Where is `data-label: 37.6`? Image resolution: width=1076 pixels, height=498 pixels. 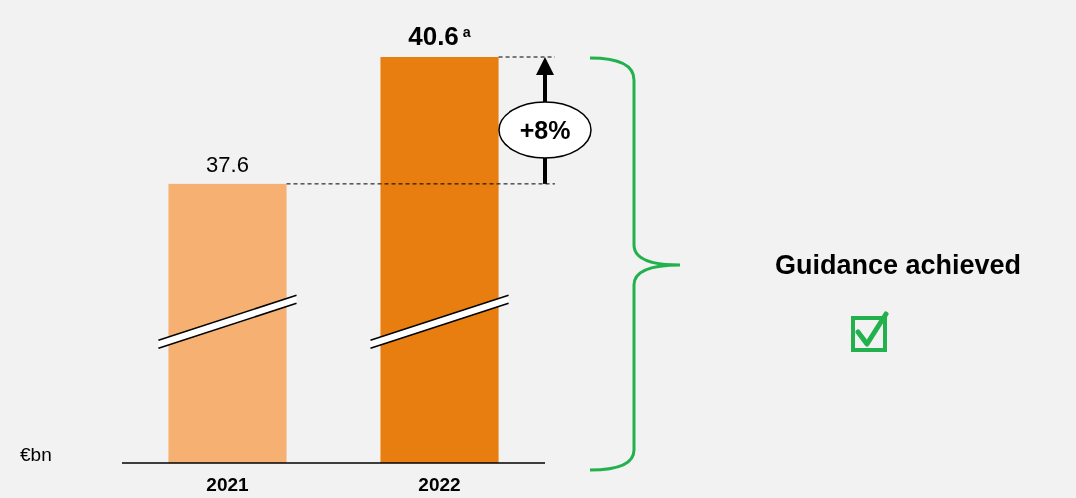 data-label: 37.6 is located at coordinates (227, 164).